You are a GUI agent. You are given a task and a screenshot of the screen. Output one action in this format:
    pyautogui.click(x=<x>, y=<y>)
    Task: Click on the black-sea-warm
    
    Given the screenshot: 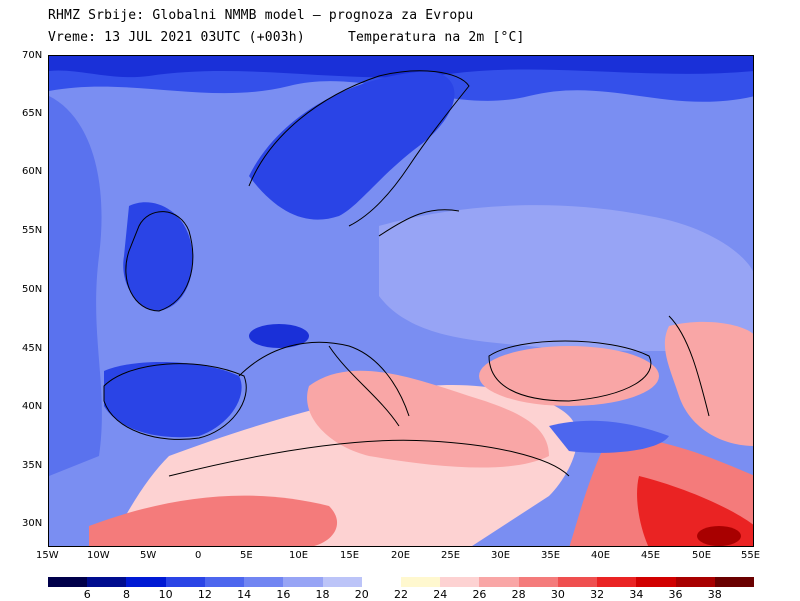 What is the action you would take?
    pyautogui.click(x=569, y=376)
    